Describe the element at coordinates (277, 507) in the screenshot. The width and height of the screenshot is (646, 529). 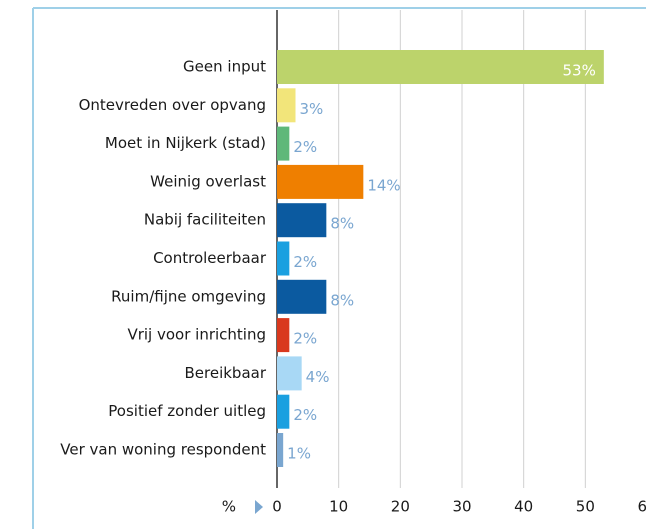
I see `x-tick-label: 0` at that location.